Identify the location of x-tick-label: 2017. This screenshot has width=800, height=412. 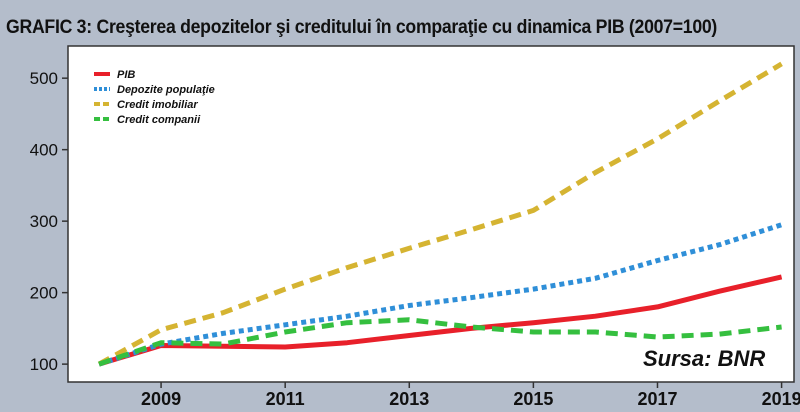
(657, 399).